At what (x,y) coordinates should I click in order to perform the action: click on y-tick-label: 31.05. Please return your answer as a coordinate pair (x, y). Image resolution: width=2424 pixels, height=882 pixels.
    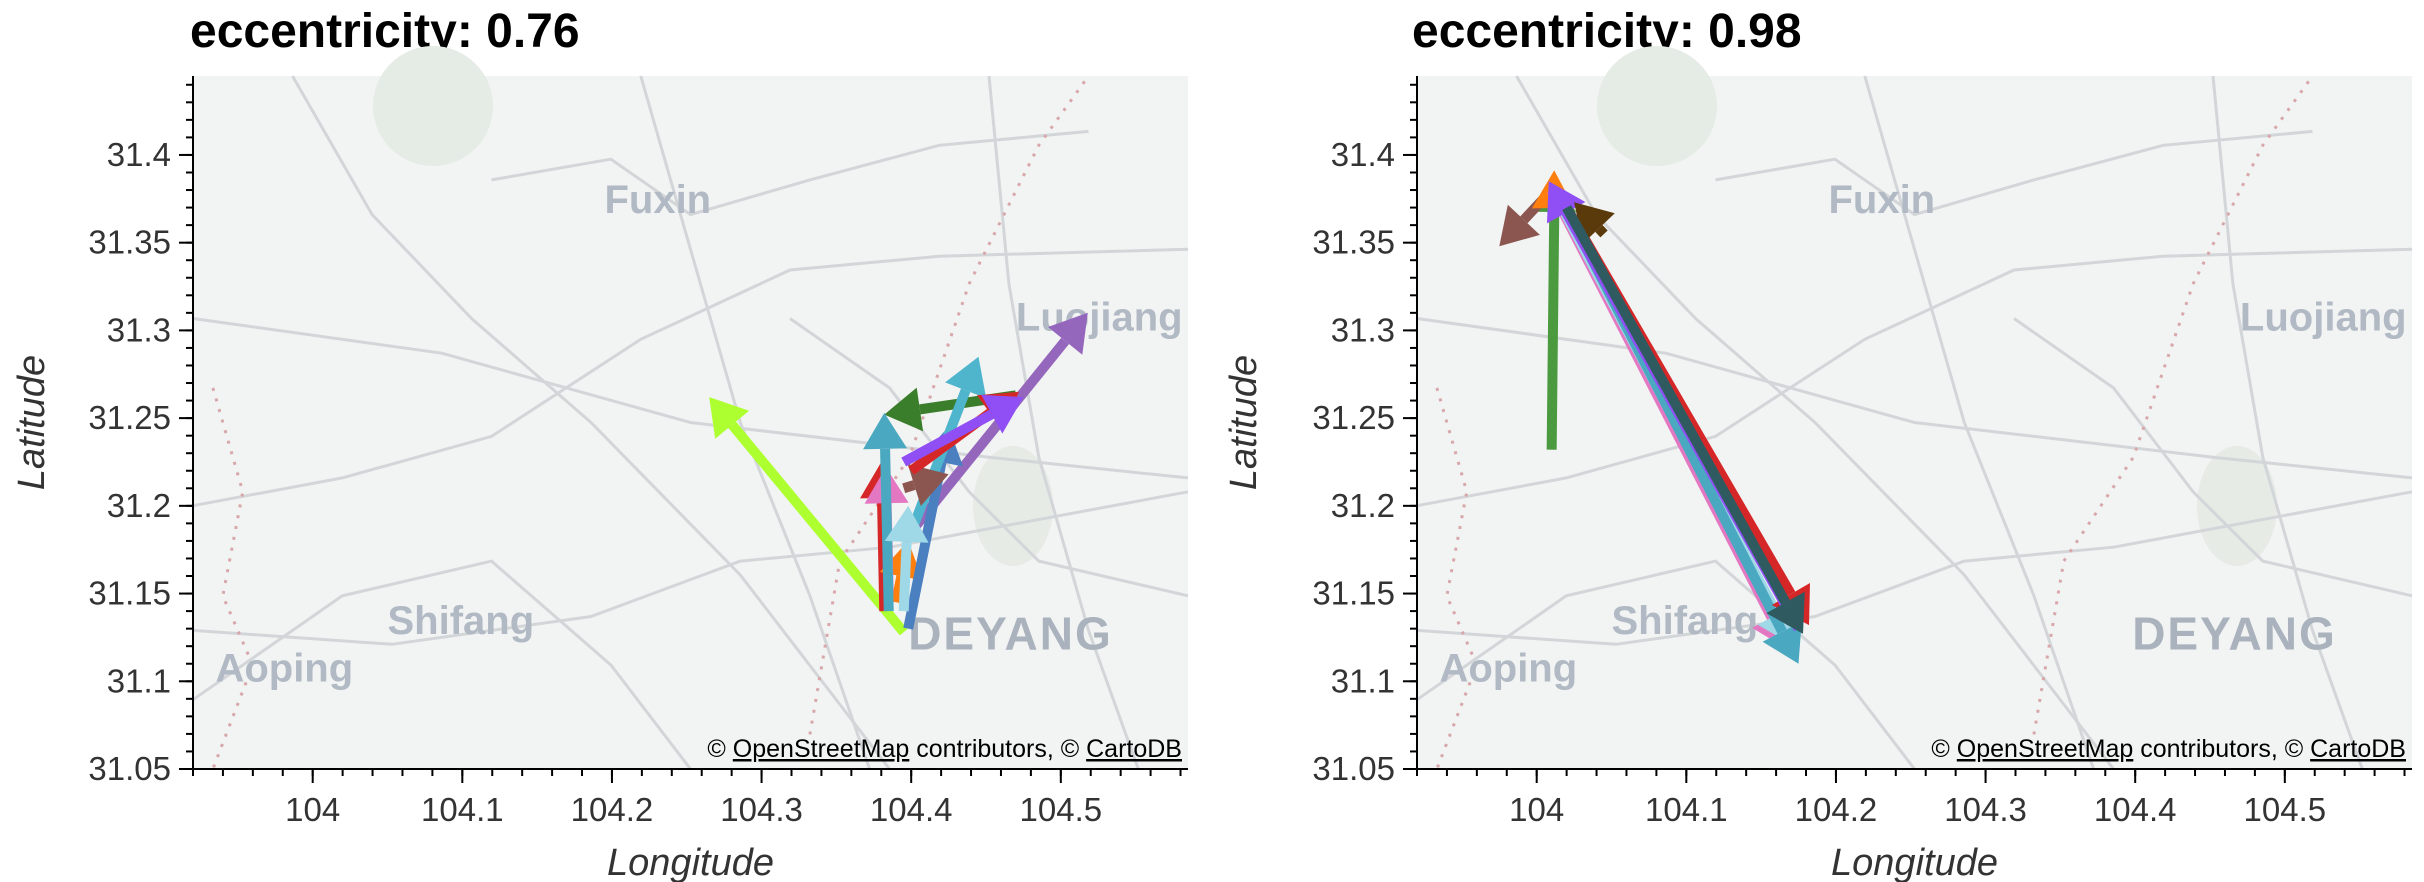
    Looking at the image, I should click on (129, 768).